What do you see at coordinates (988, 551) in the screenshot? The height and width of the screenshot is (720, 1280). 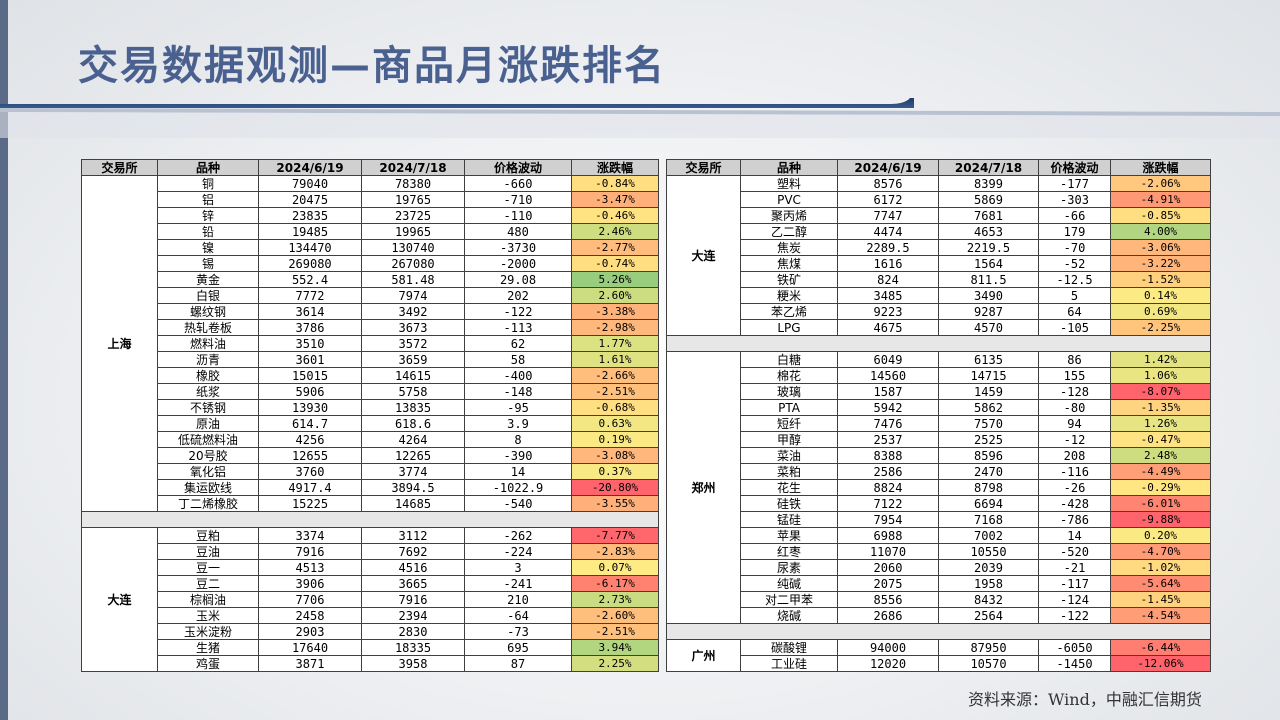 I see `end-price-cell: 10550` at bounding box center [988, 551].